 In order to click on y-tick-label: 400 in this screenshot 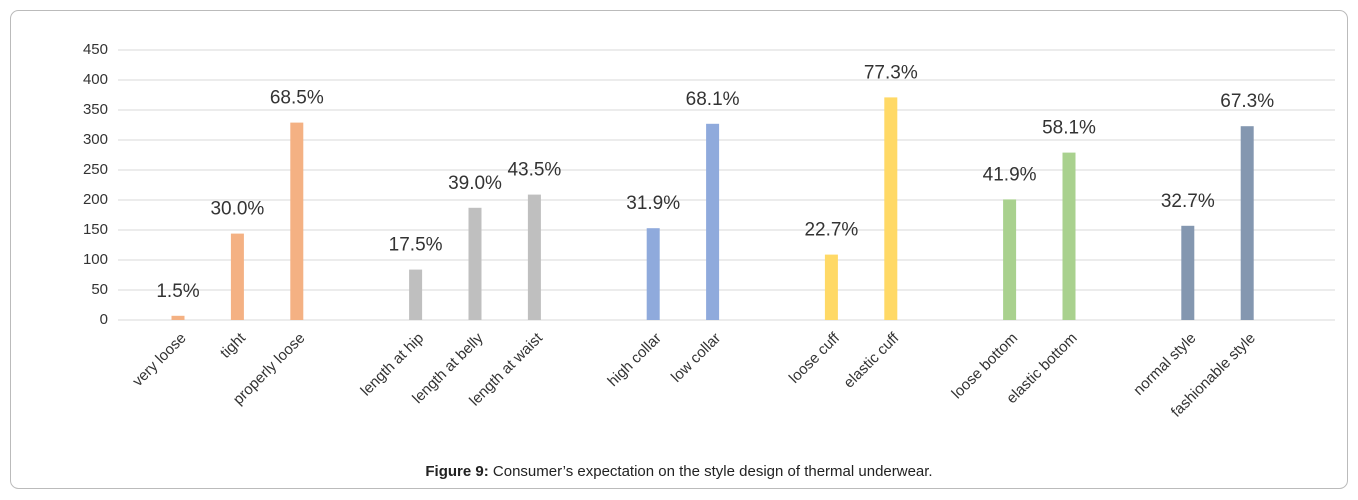, I will do `click(95, 79)`.